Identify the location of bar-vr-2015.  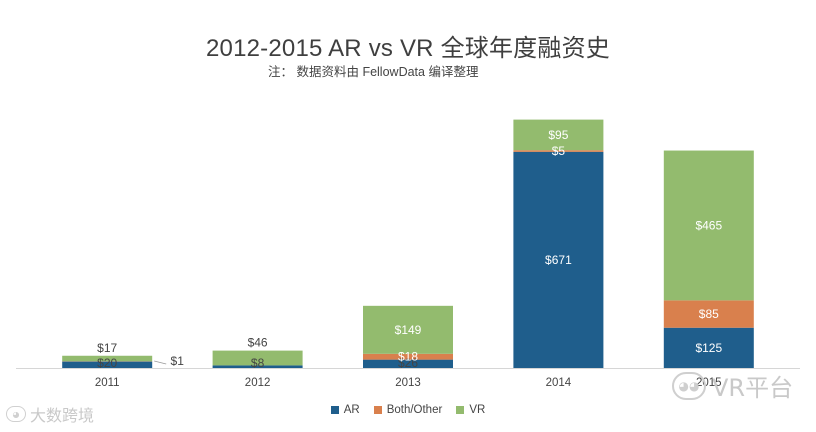
(708, 225).